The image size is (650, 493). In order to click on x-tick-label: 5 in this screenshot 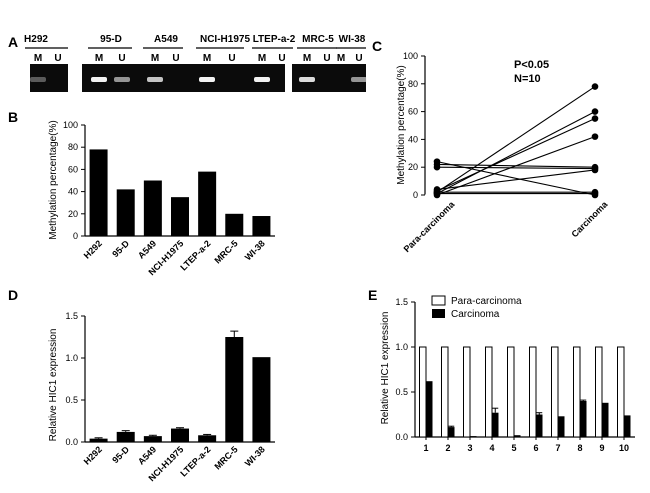, I will do `click(513, 448)`.